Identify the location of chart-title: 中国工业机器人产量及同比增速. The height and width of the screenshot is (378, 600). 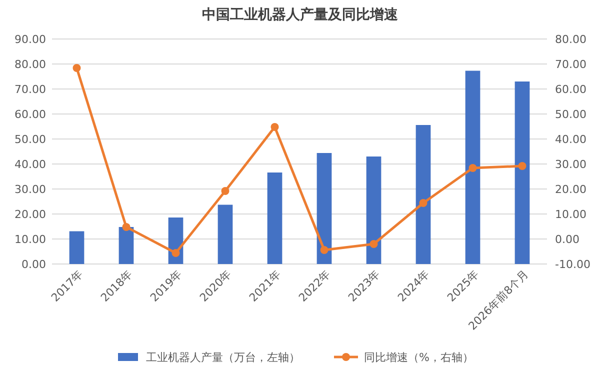
(300, 14).